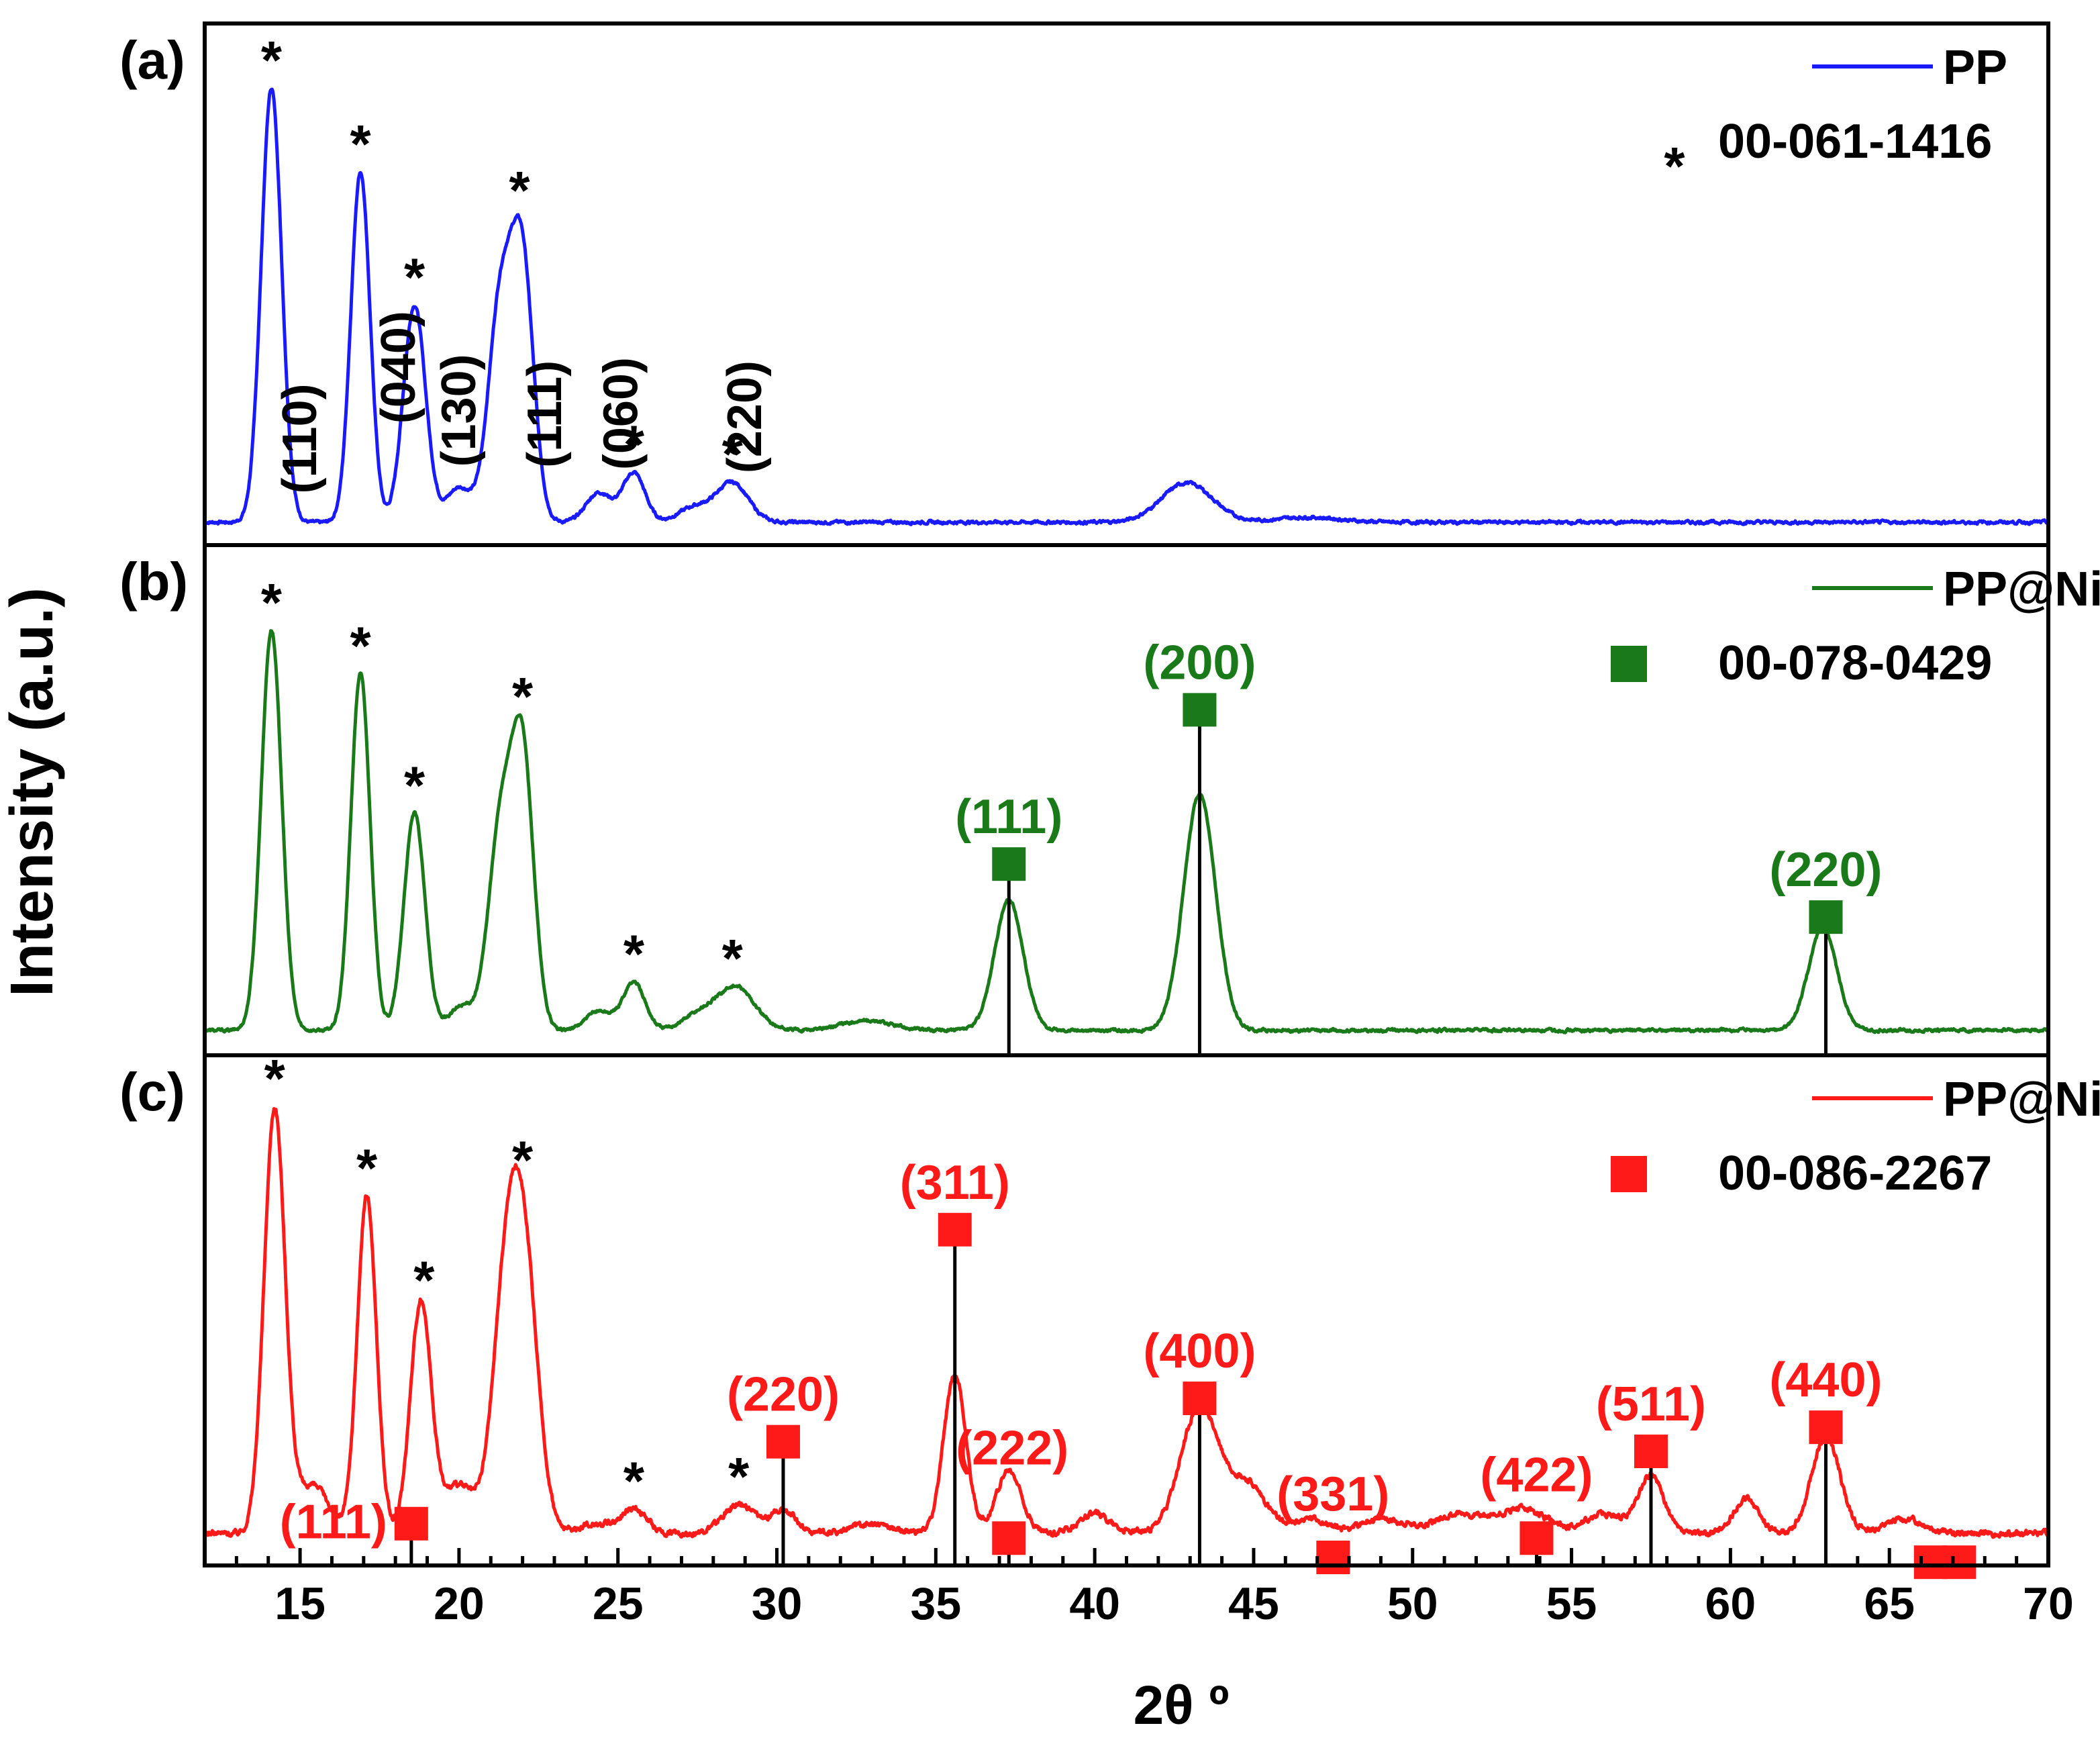  I want to click on miller-index-label: (222), so click(1012, 1448).